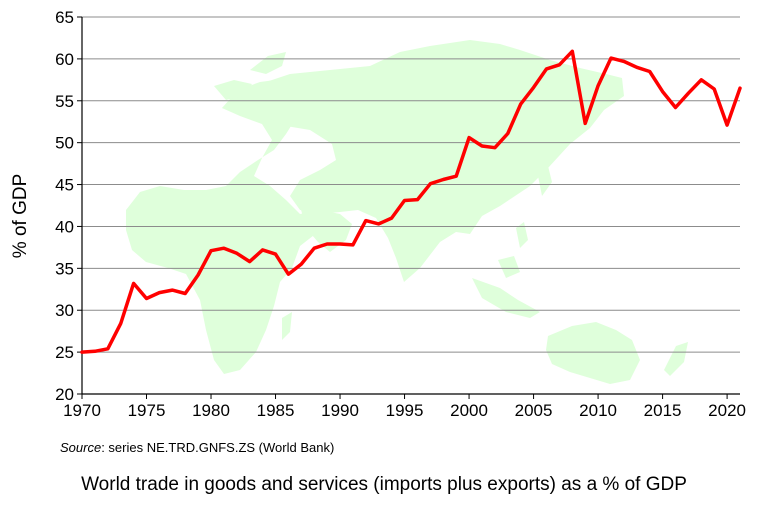 Image resolution: width=768 pixels, height=512 pixels. Describe the element at coordinates (64, 310) in the screenshot. I see `y-tick-label: 30` at that location.